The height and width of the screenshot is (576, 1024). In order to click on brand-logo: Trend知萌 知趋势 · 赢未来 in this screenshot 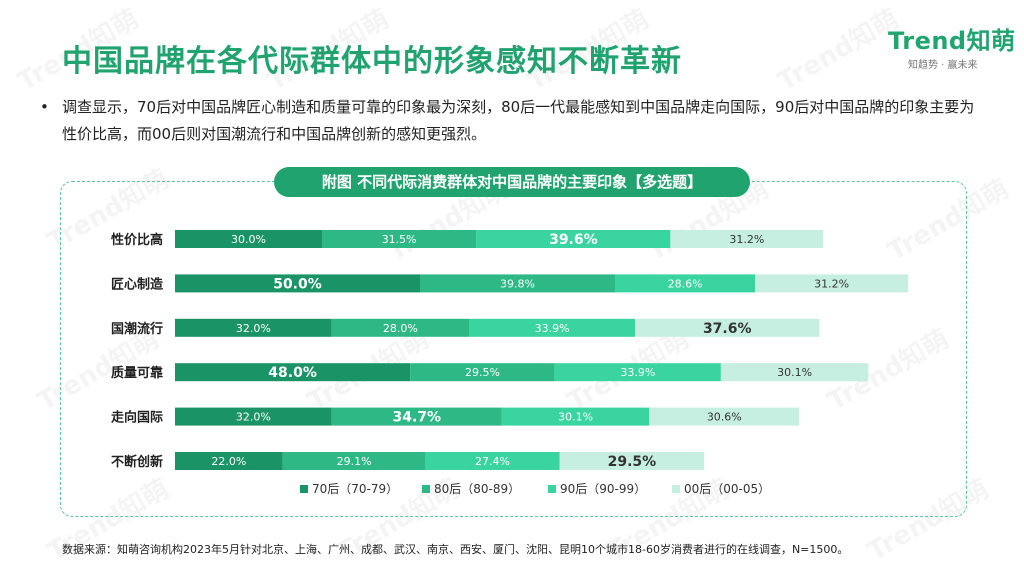, I will do `click(952, 49)`.